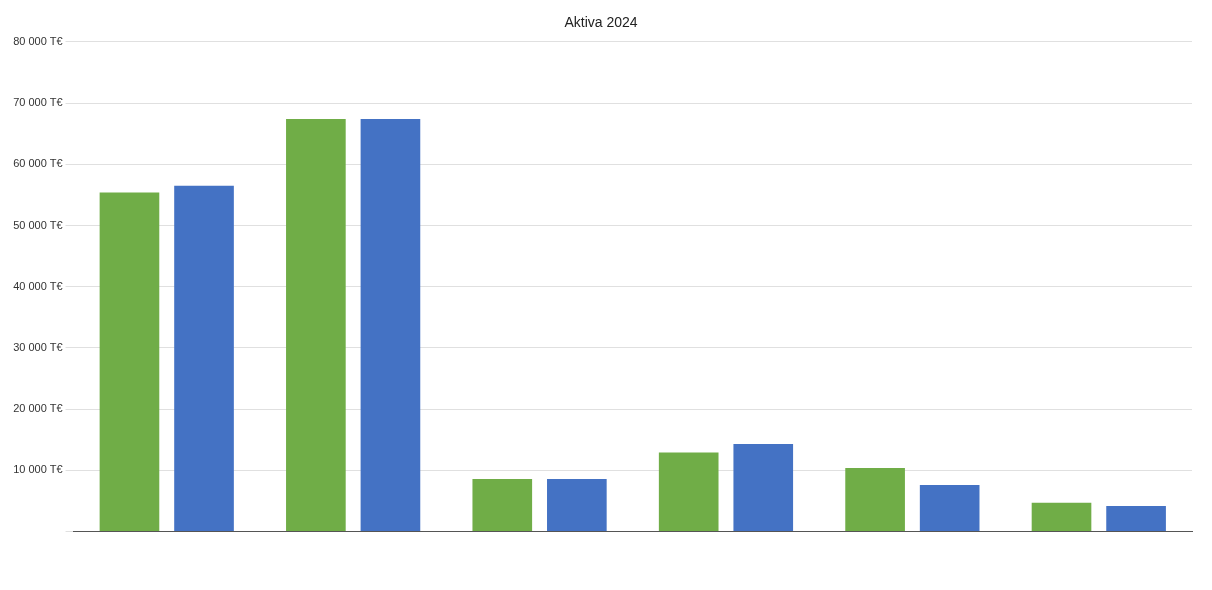 This screenshot has height=590, width=1212. What do you see at coordinates (38, 469) in the screenshot?
I see `y-tick-label: 10 000 T€` at bounding box center [38, 469].